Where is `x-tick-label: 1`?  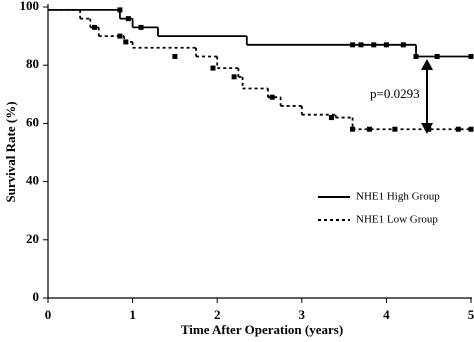 x-tick-label: 1 is located at coordinates (132, 314).